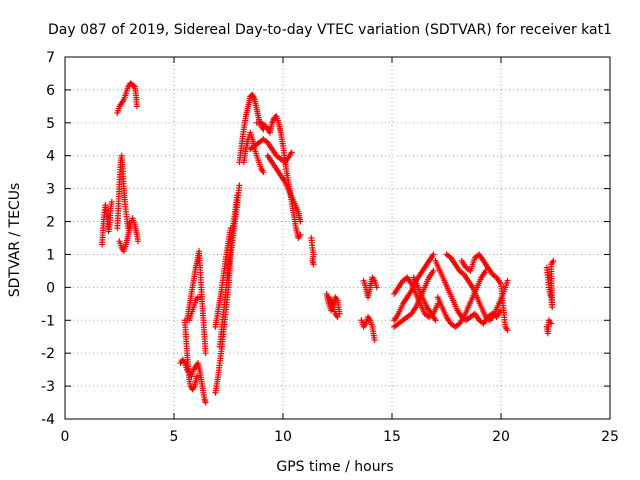 Image resolution: width=640 pixels, height=480 pixels. Describe the element at coordinates (50, 58) in the screenshot. I see `y-tick-label: 7` at that location.